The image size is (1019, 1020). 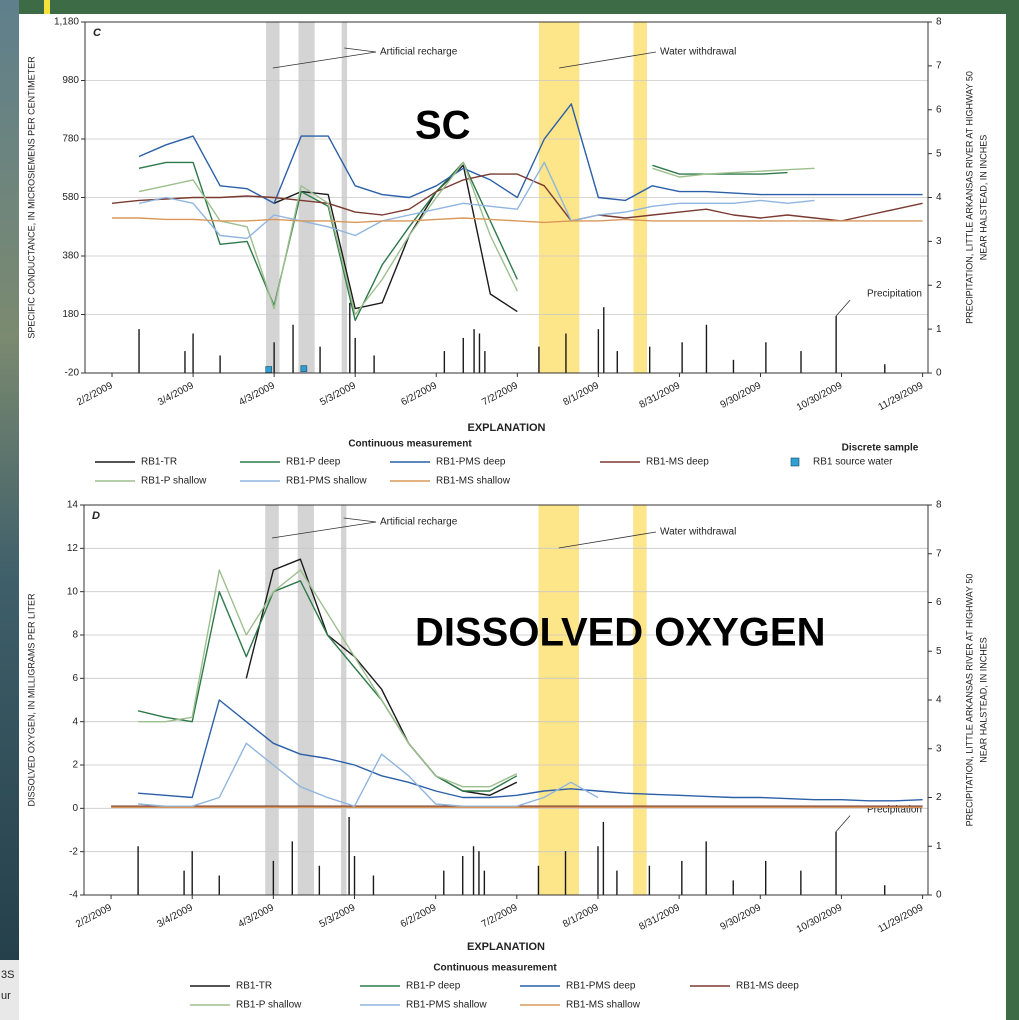 What do you see at coordinates (75, 765) in the screenshot?
I see `y-tick-label: 2` at bounding box center [75, 765].